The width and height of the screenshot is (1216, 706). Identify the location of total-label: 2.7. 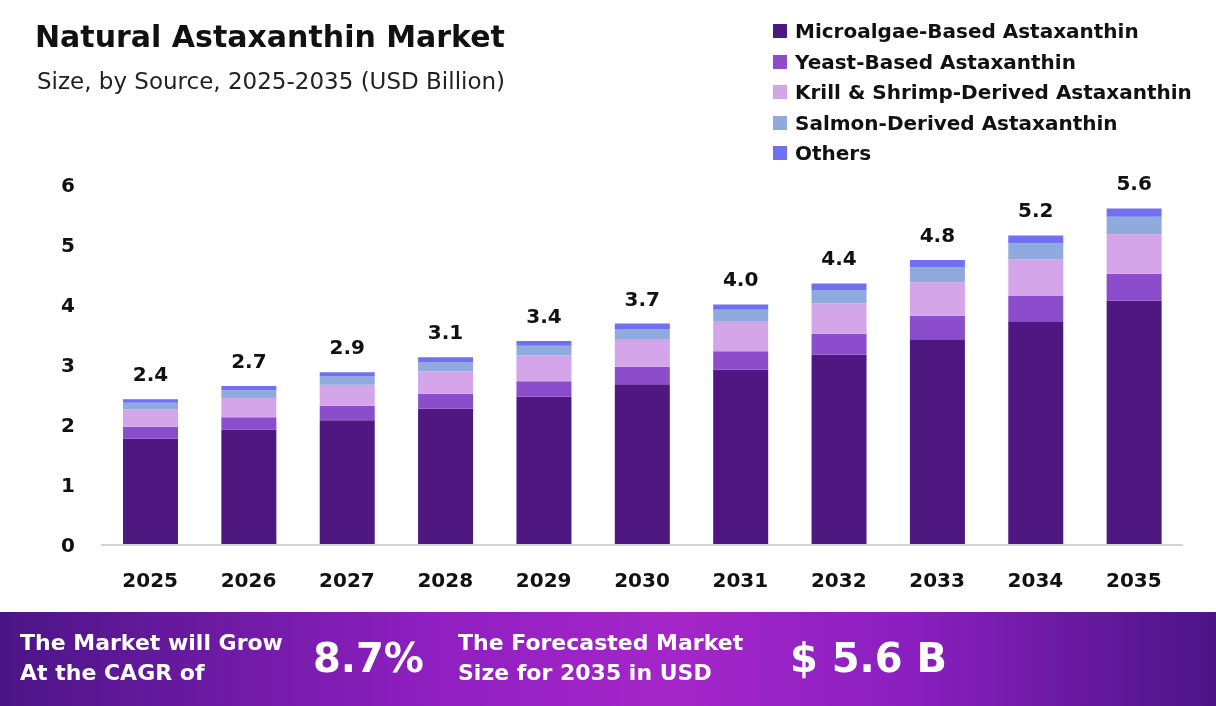
(249, 361).